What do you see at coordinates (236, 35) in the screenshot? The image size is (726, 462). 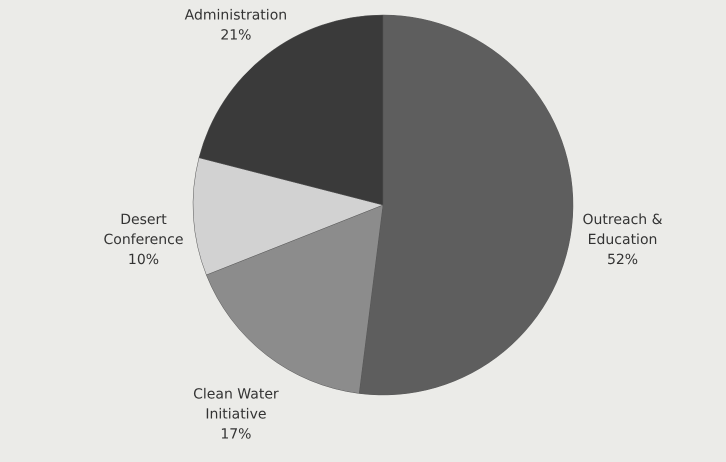 I see `data-label: 21%` at bounding box center [236, 35].